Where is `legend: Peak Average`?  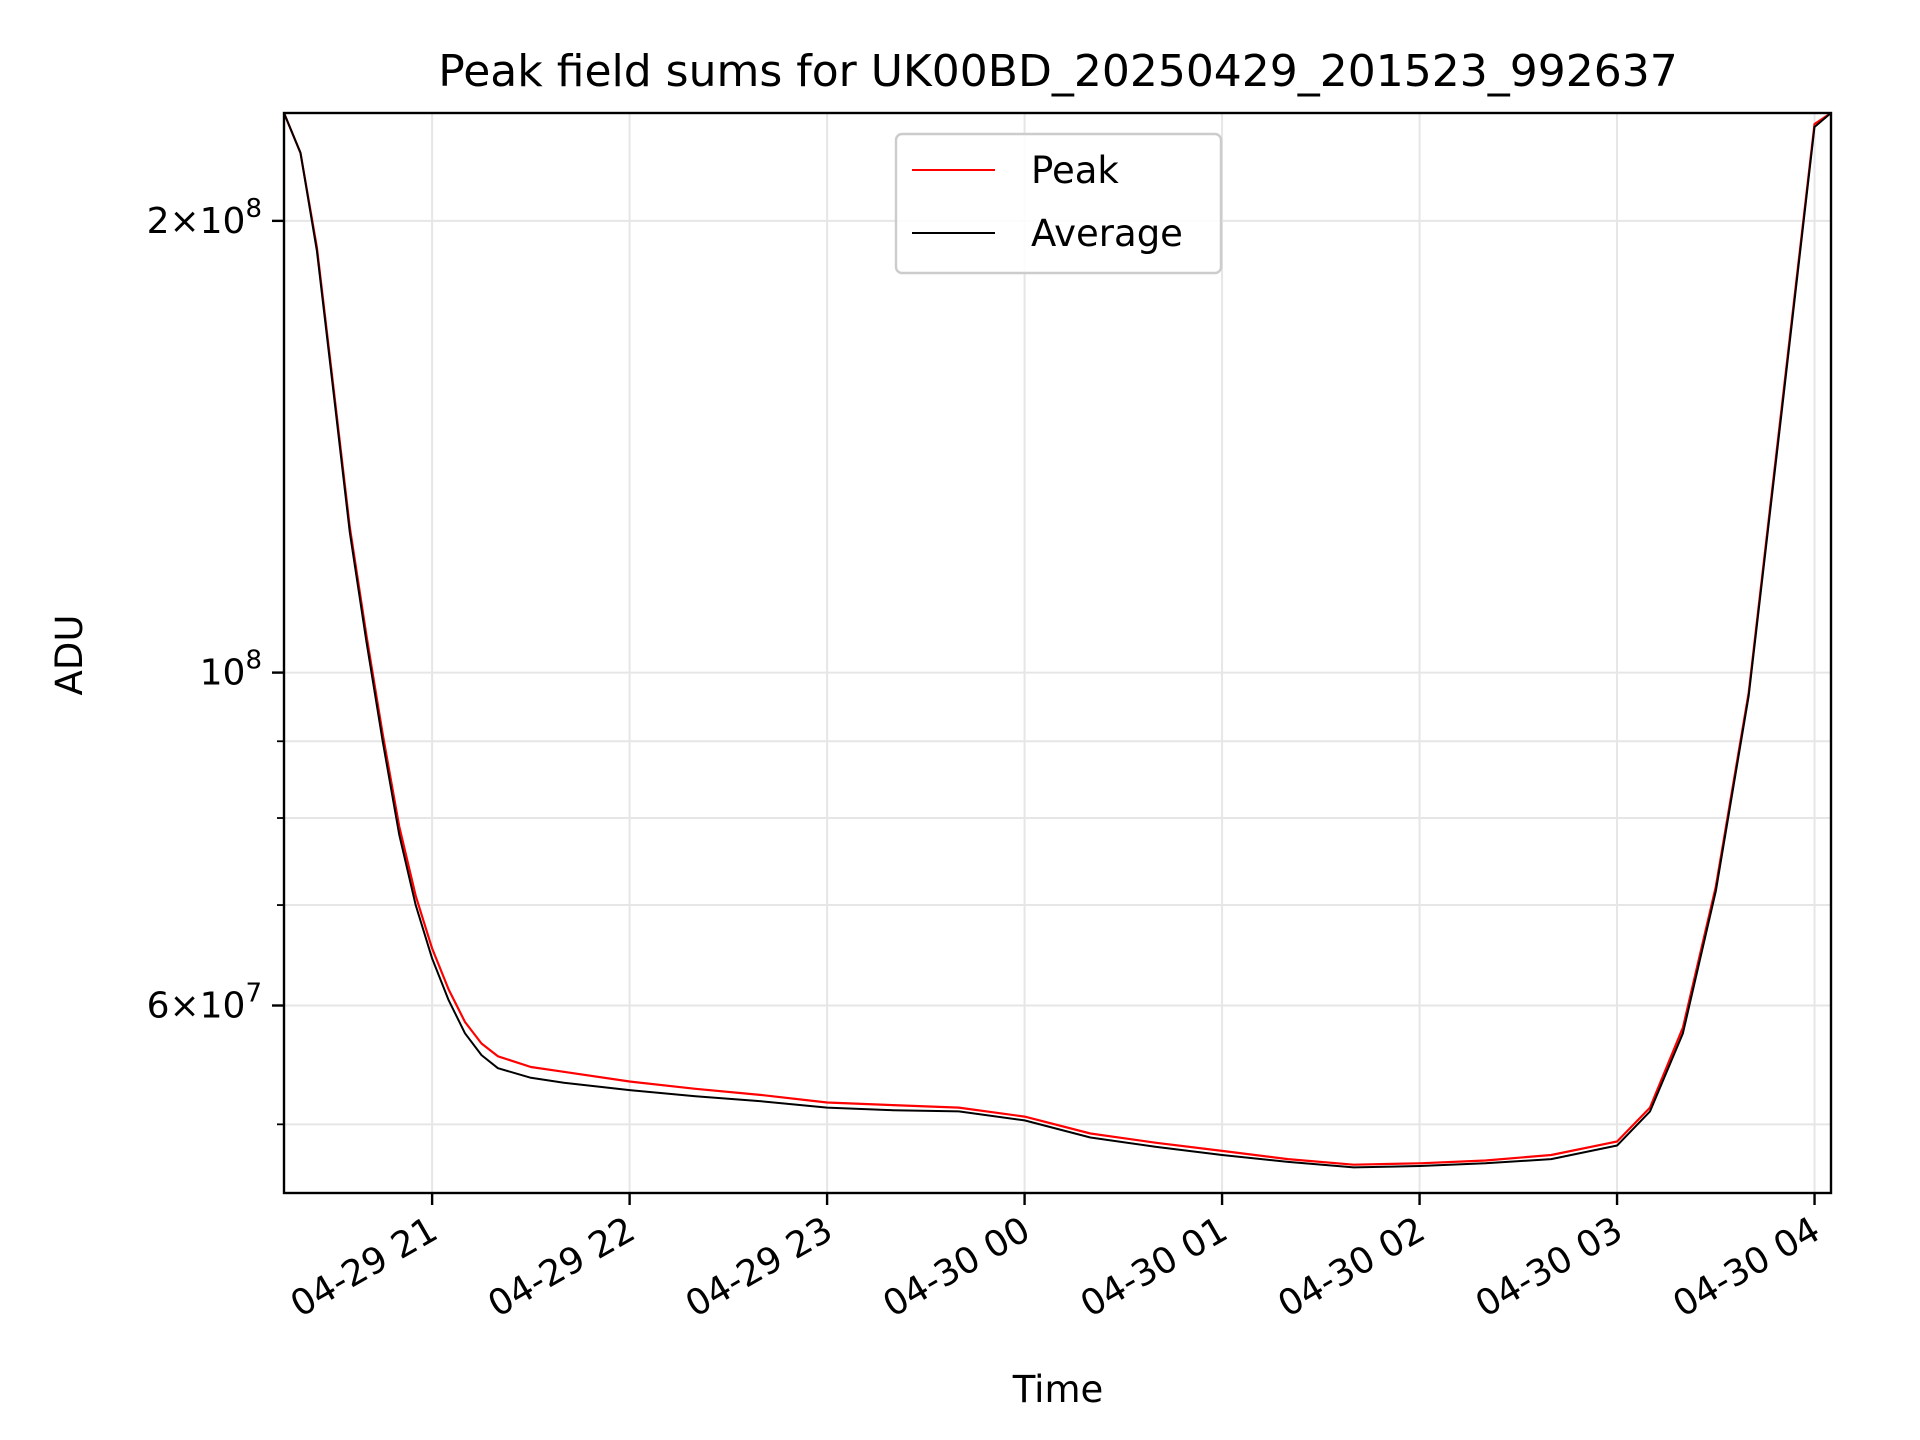 legend: Peak Average is located at coordinates (1058, 203).